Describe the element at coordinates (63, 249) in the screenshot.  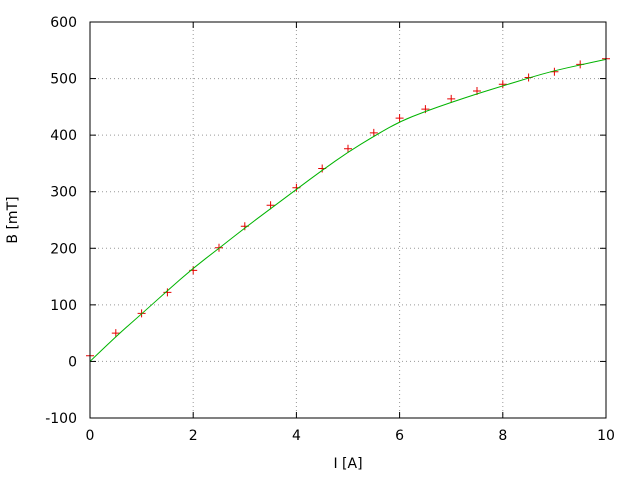
I see `y-tick-label: 200` at that location.